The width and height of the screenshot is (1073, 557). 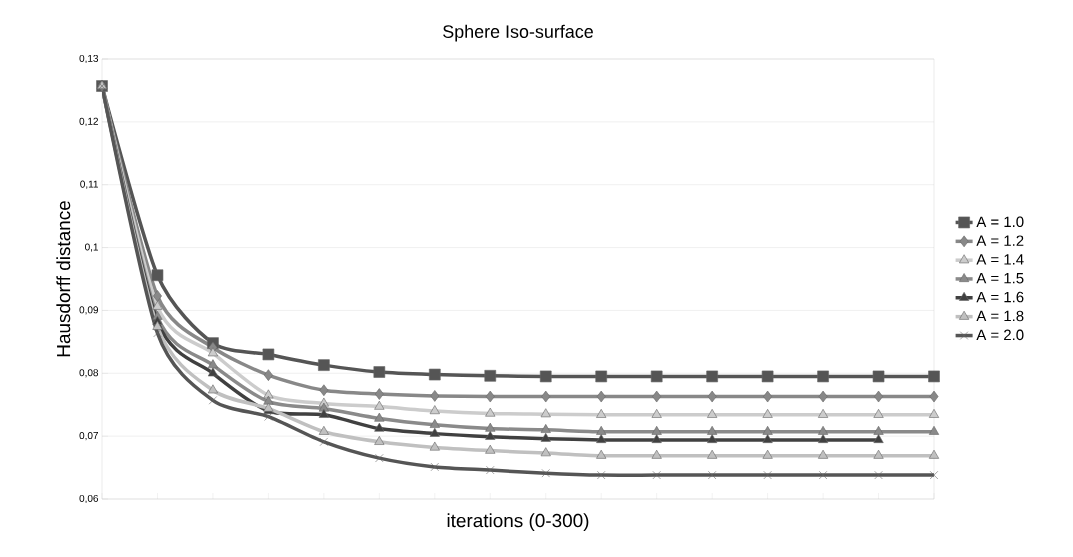 What do you see at coordinates (89, 499) in the screenshot?
I see `y-tick-label: 0,06` at bounding box center [89, 499].